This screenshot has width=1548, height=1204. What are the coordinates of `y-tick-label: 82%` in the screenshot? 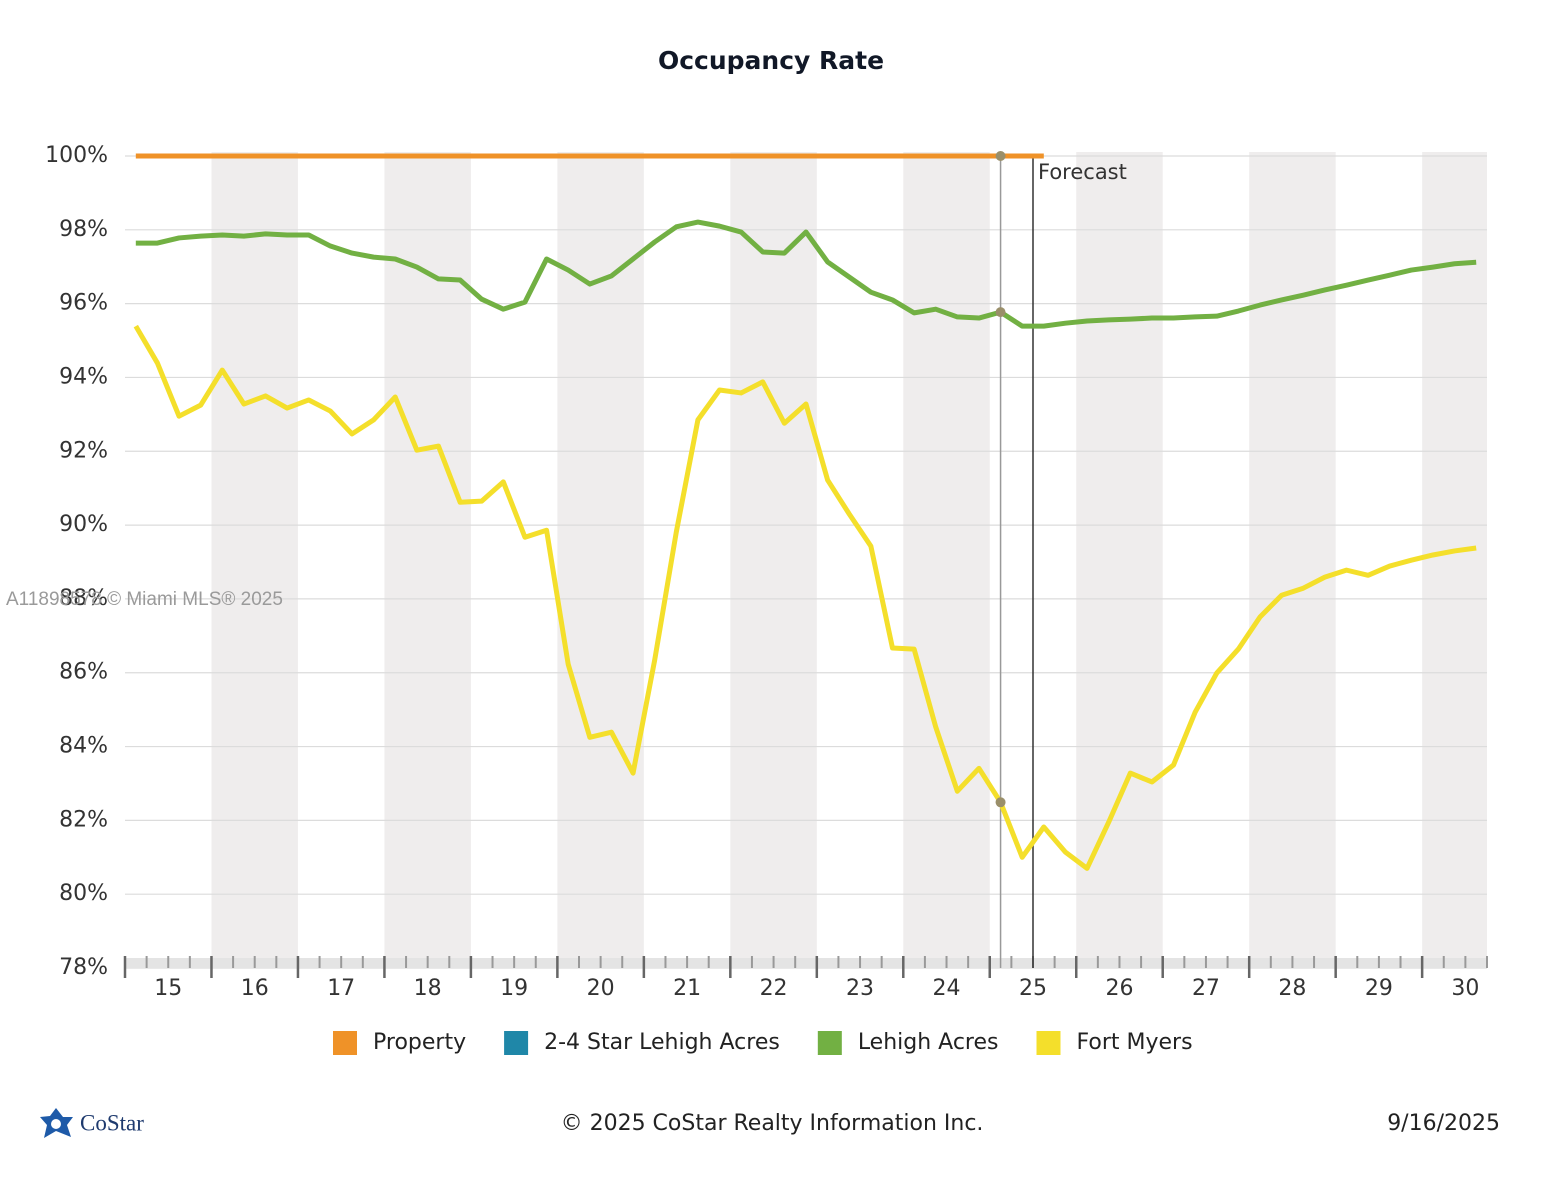 It's located at (83, 819).